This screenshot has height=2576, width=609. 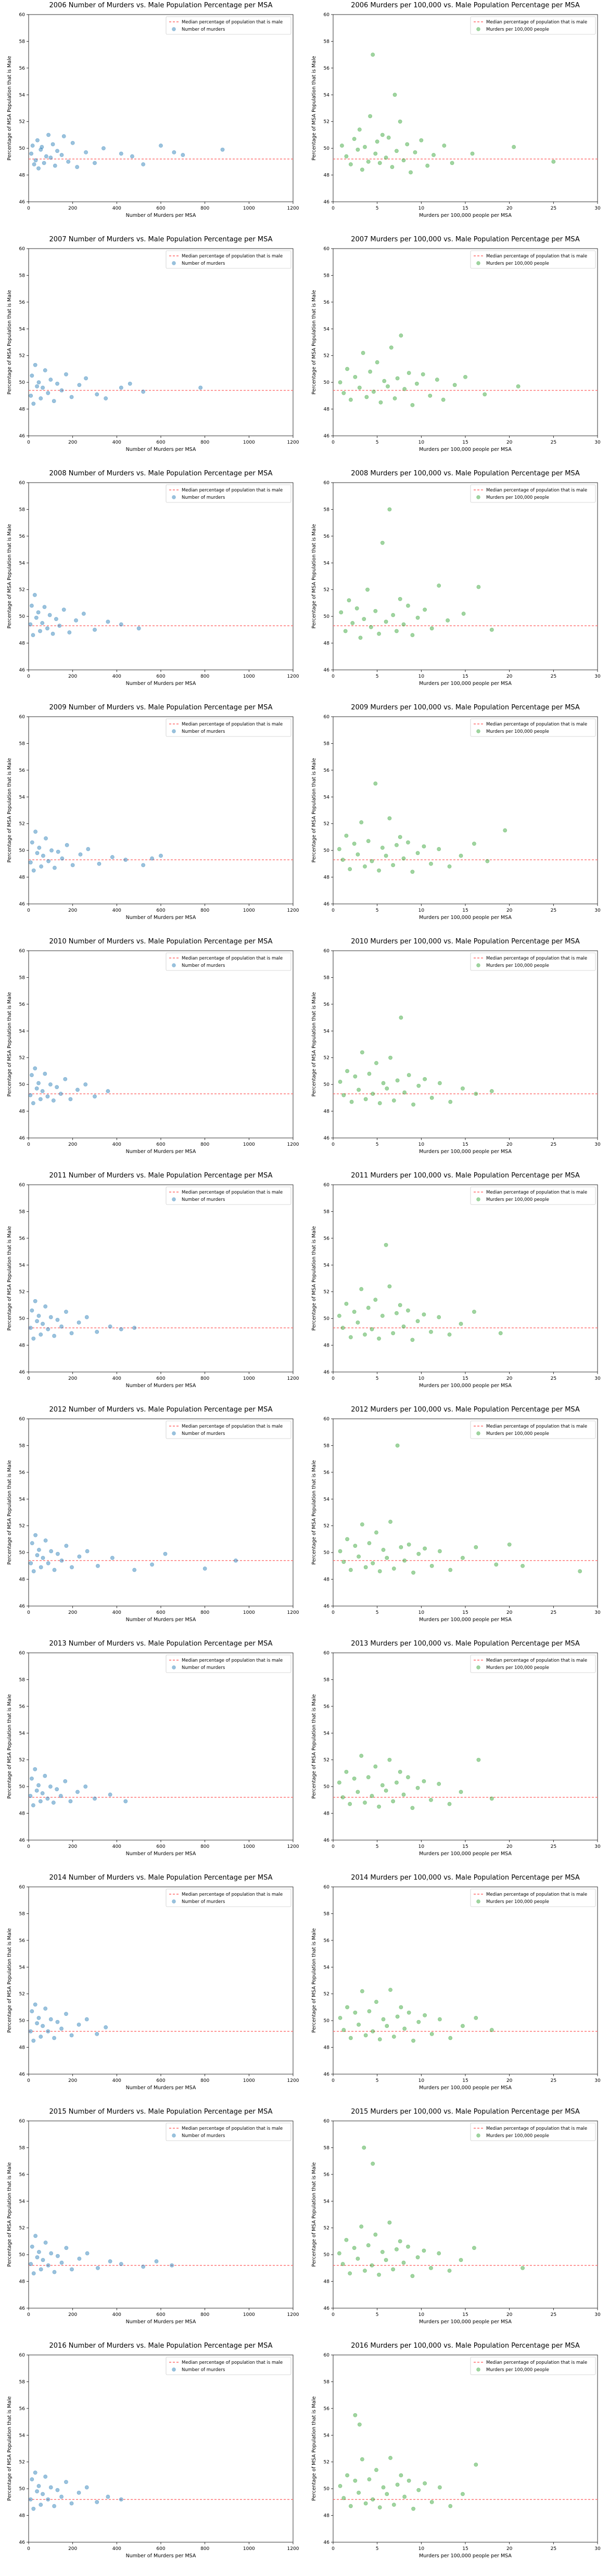 What do you see at coordinates (23, 2409) in the screenshot?
I see `y-tick-label: 56` at bounding box center [23, 2409].